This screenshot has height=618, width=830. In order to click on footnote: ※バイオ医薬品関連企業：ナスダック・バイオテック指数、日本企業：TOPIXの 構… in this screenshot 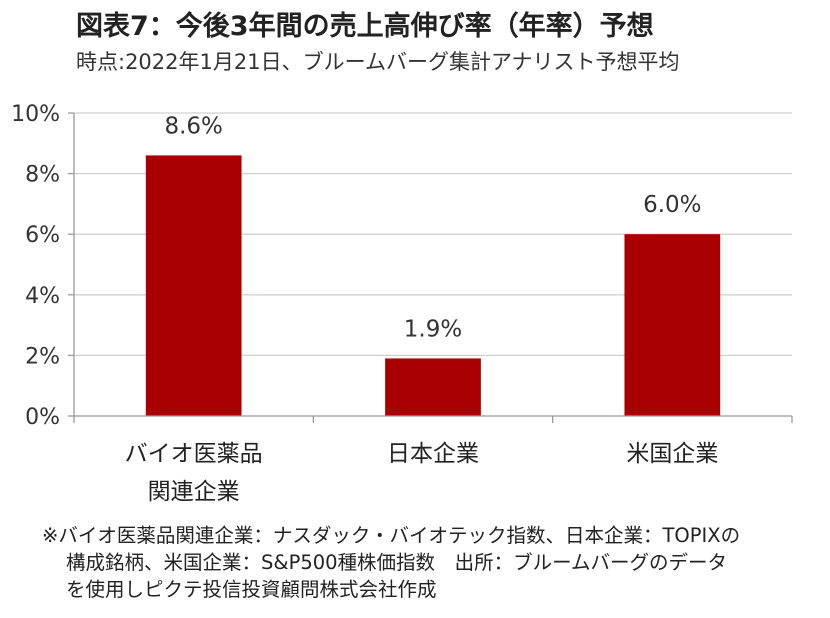, I will do `click(432, 562)`.